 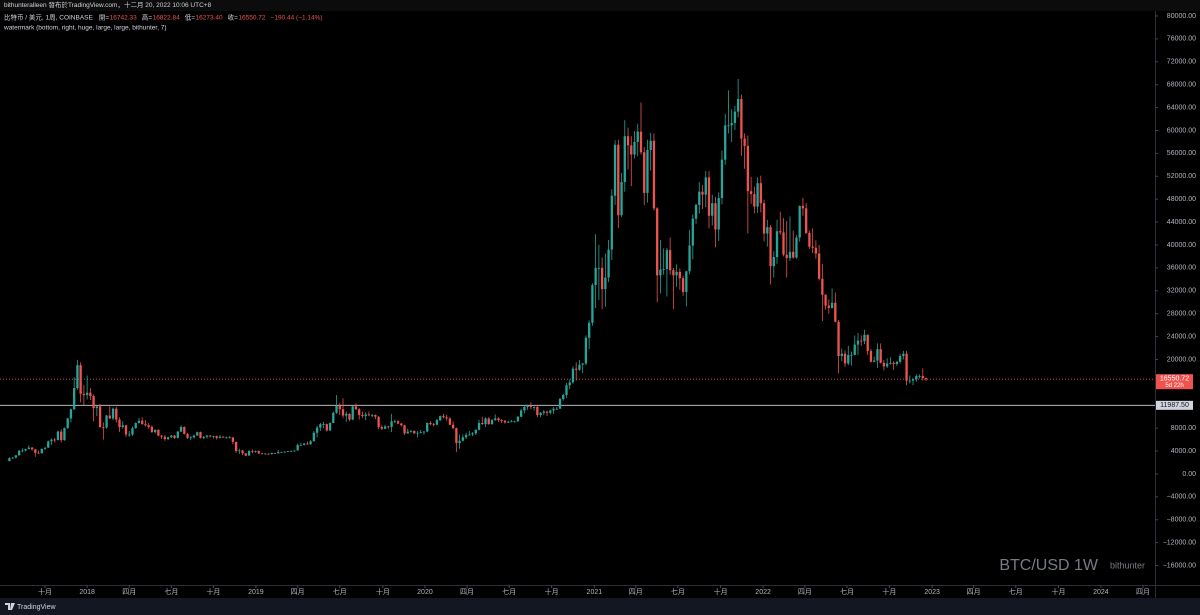 I want to click on y-tick-label: 20000.00, so click(x=1181, y=359).